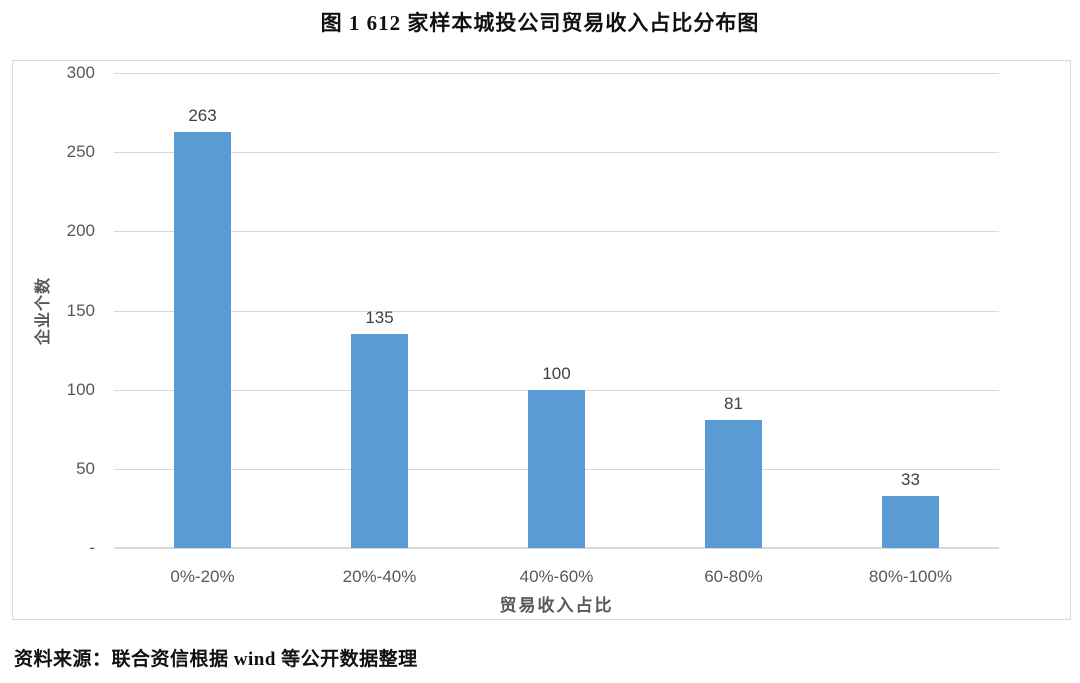 The image size is (1080, 683). I want to click on y-tick-label: -, so click(92, 547).